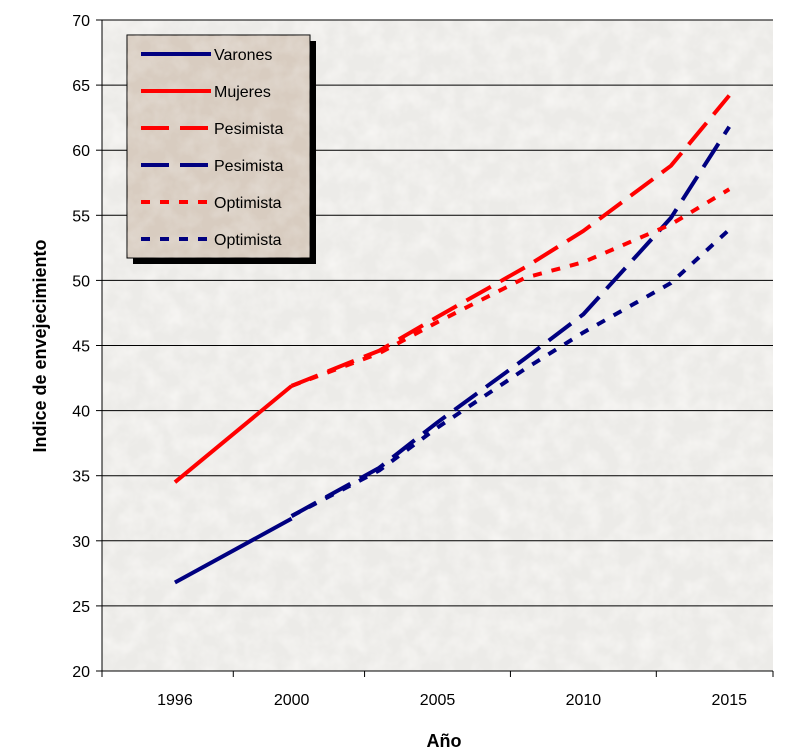  What do you see at coordinates (81, 672) in the screenshot?
I see `y-tick-label: 20` at bounding box center [81, 672].